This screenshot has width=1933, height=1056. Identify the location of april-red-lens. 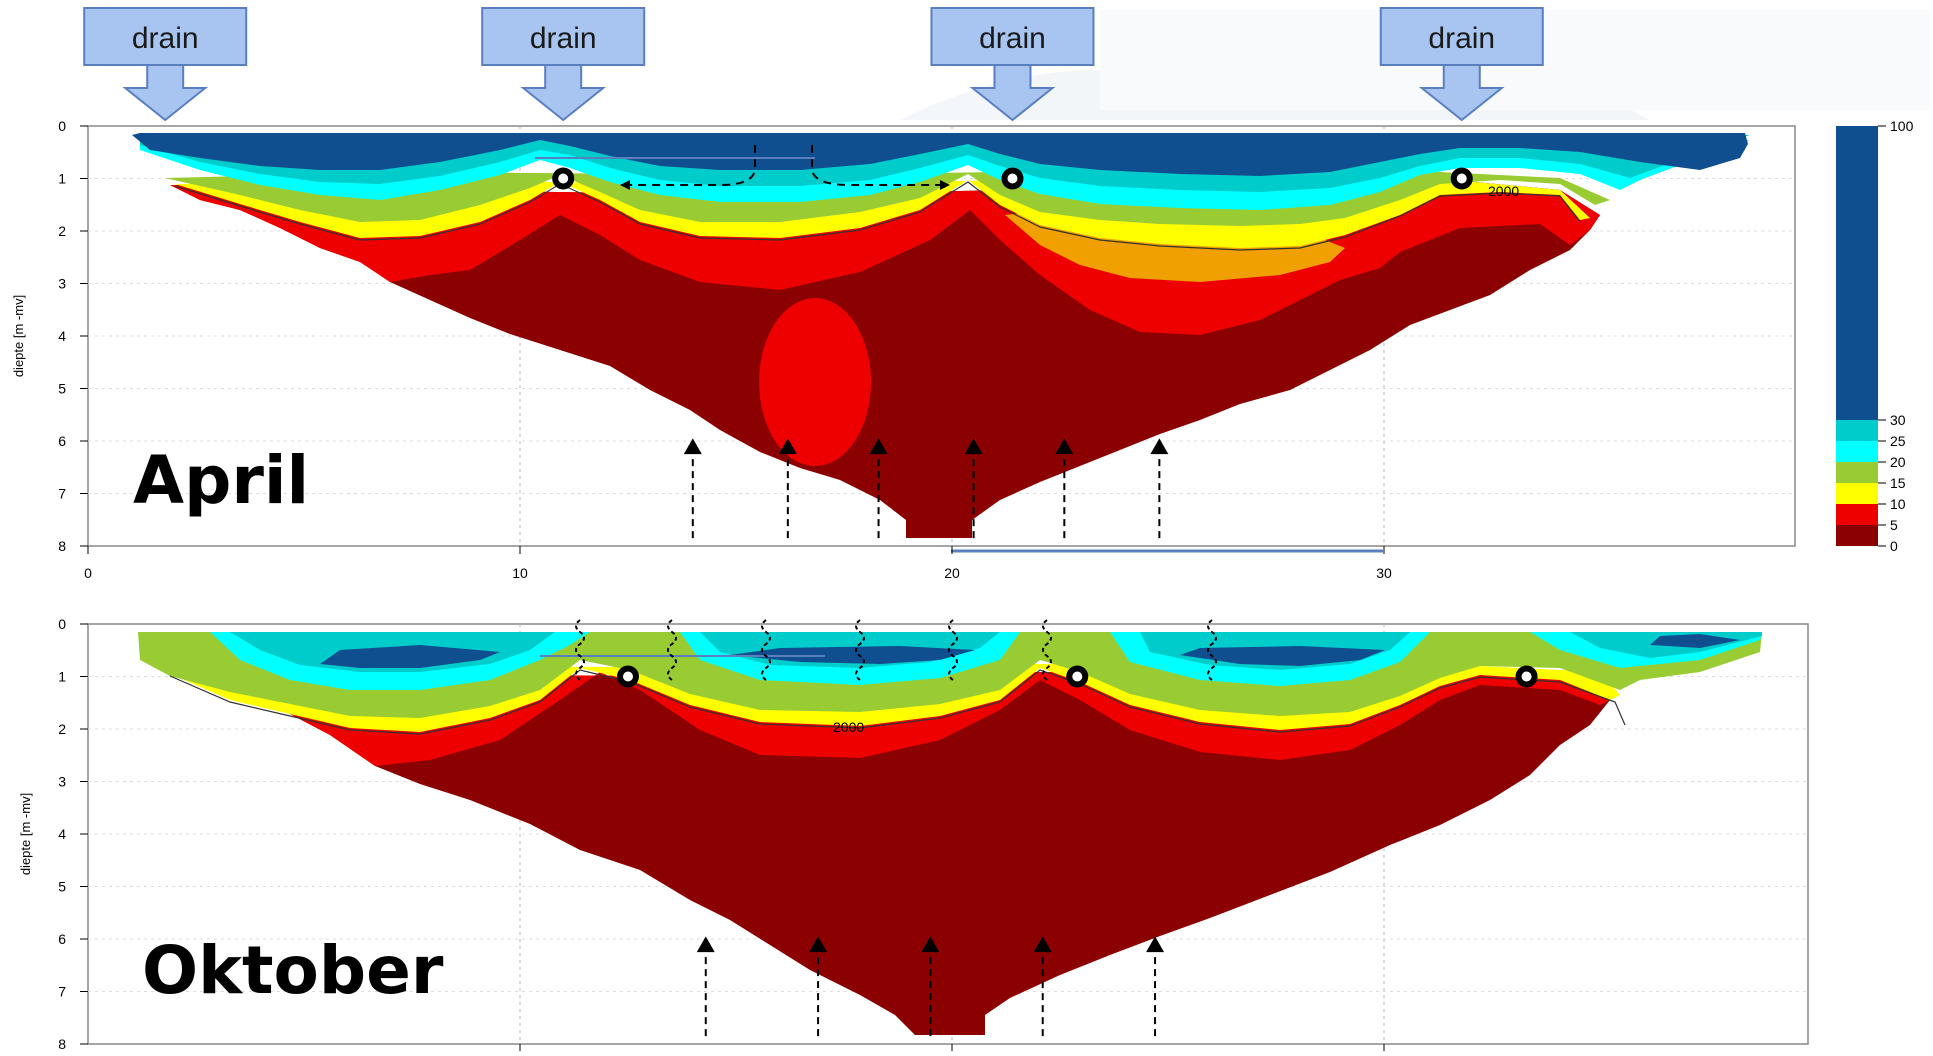
(815, 382).